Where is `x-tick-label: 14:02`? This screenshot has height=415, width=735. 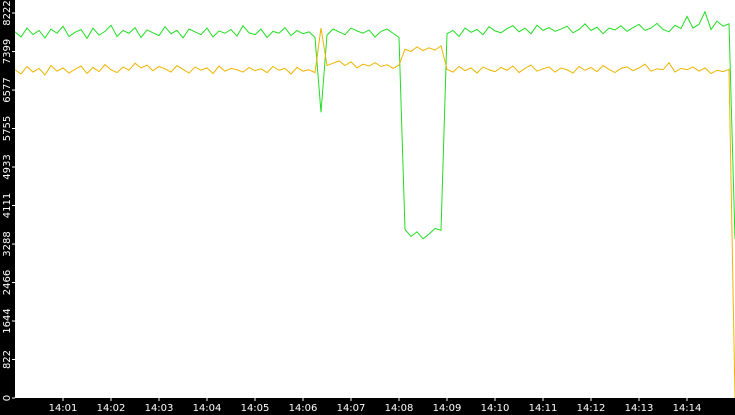
x-tick-label: 14:02 is located at coordinates (111, 408).